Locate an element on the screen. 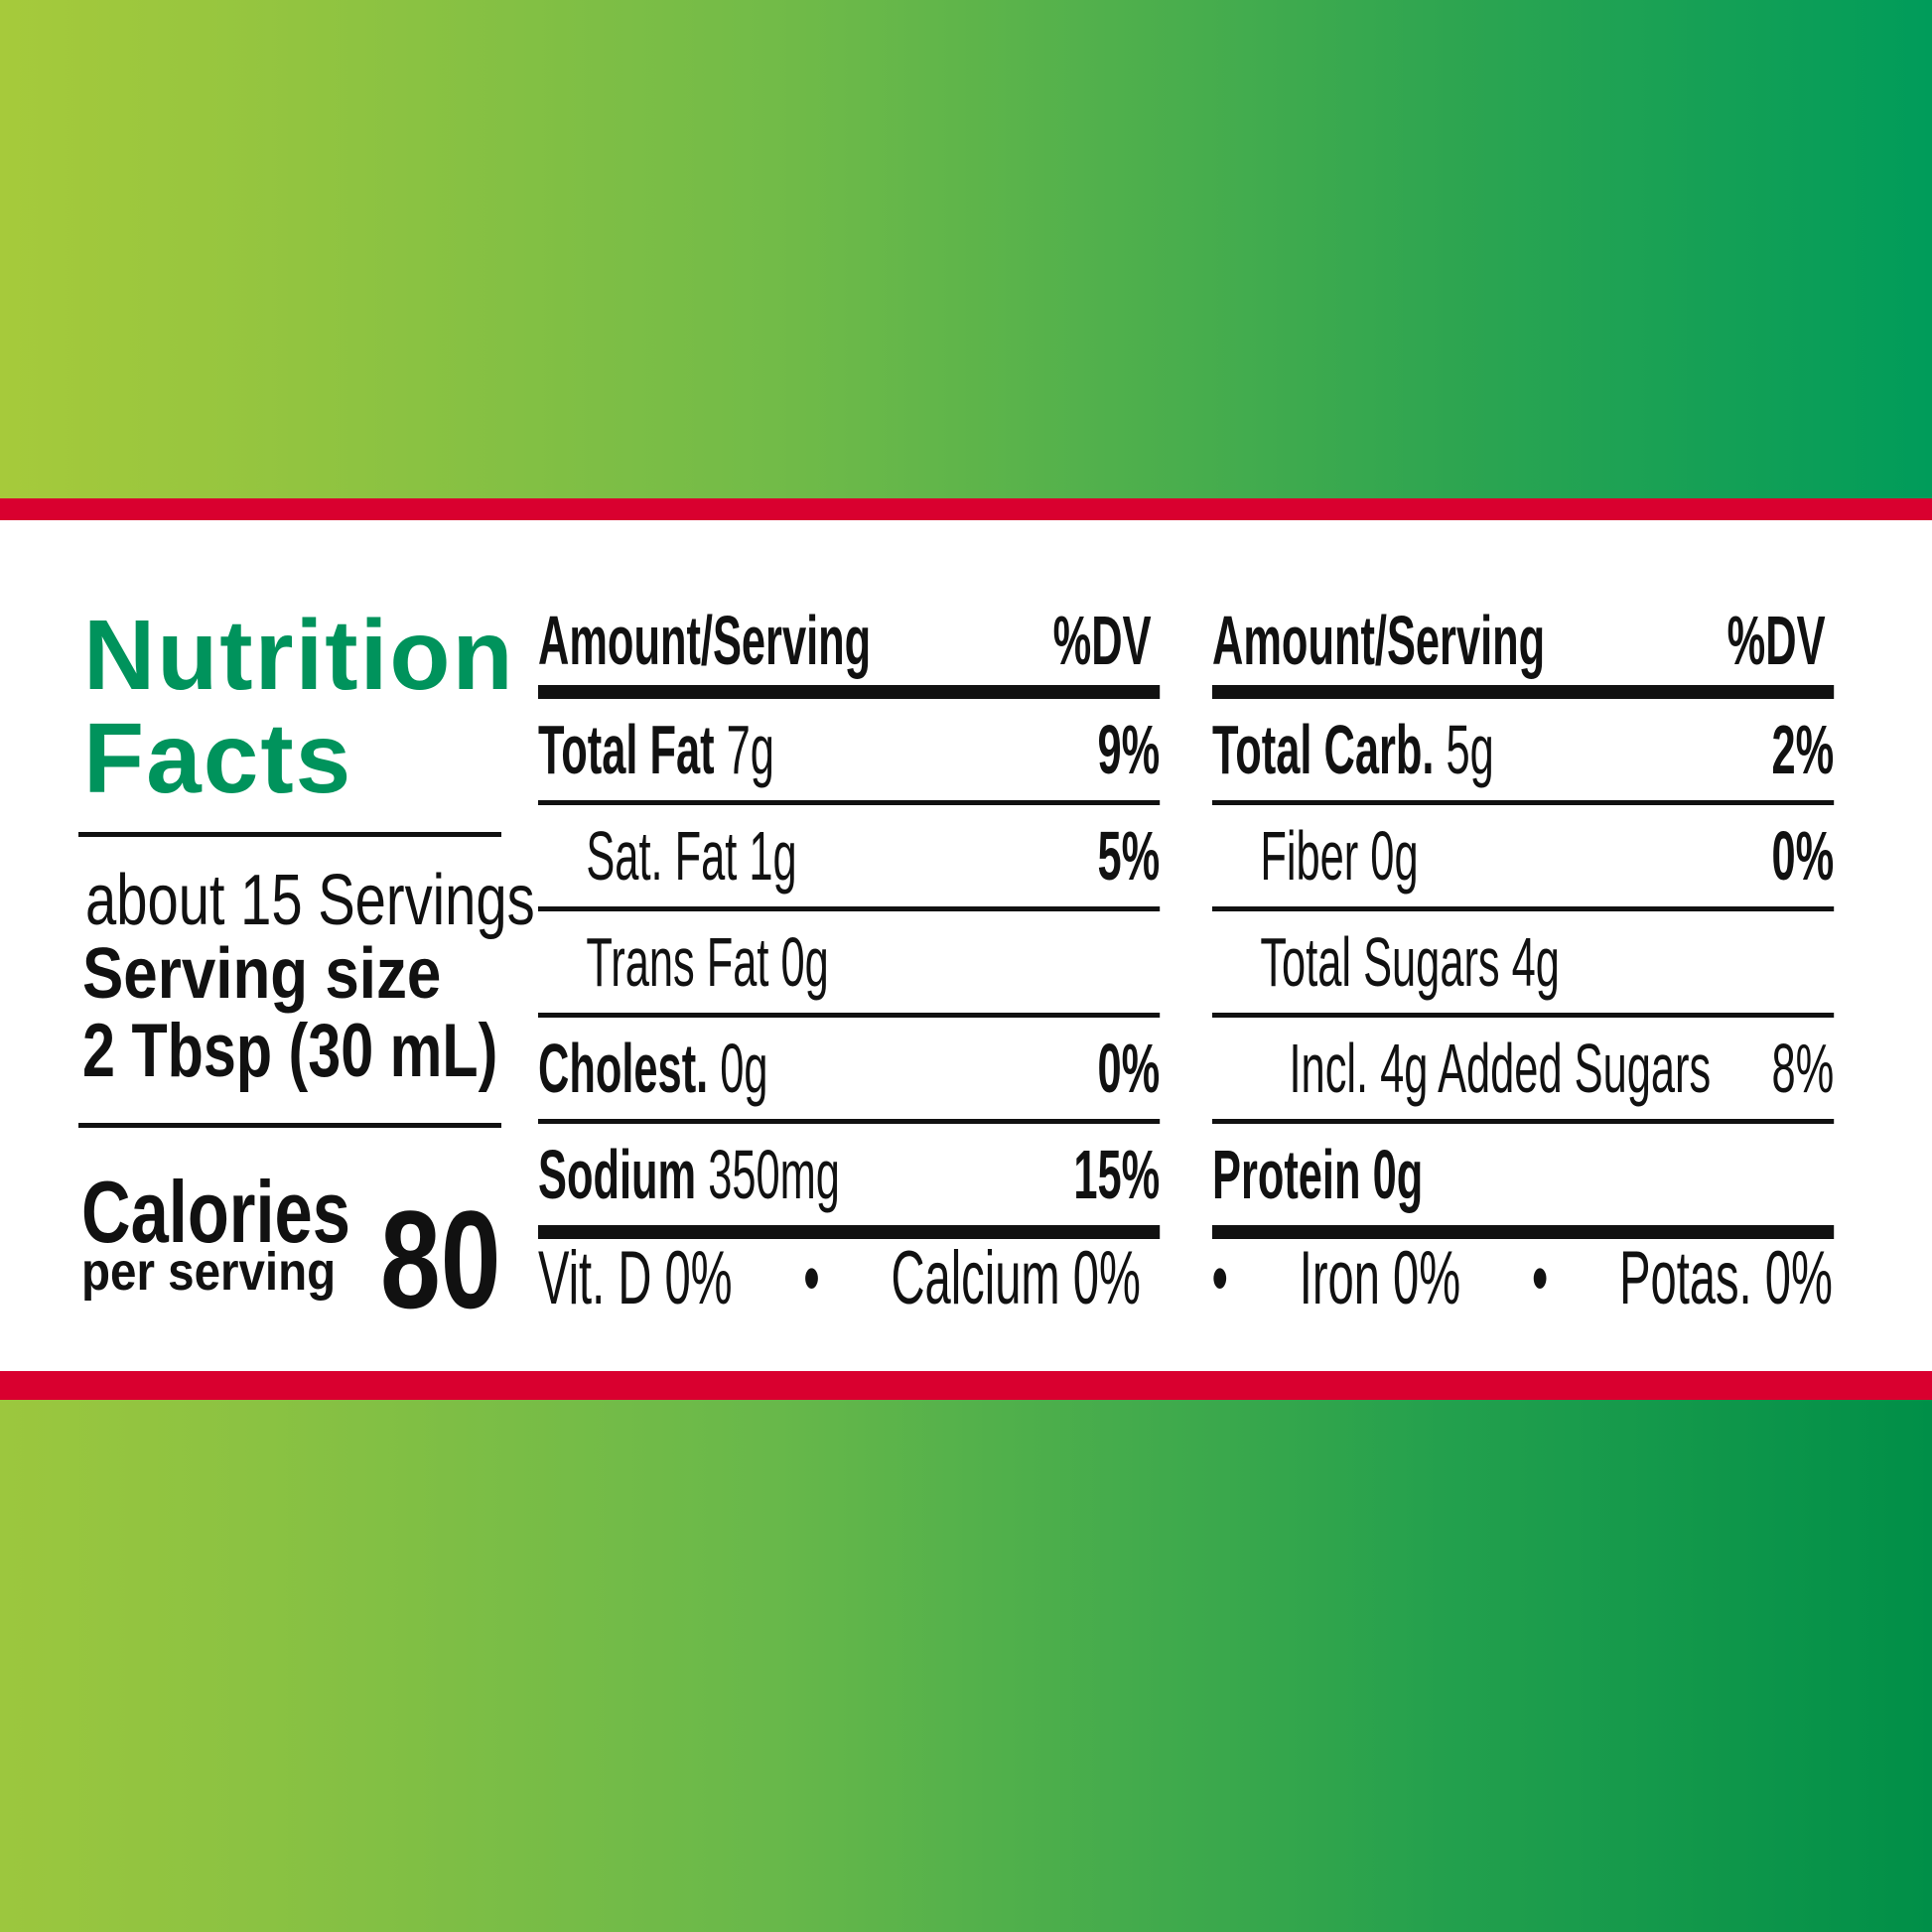 This screenshot has height=1932, width=1932. serving-size-label: Serving size is located at coordinates (262, 974).